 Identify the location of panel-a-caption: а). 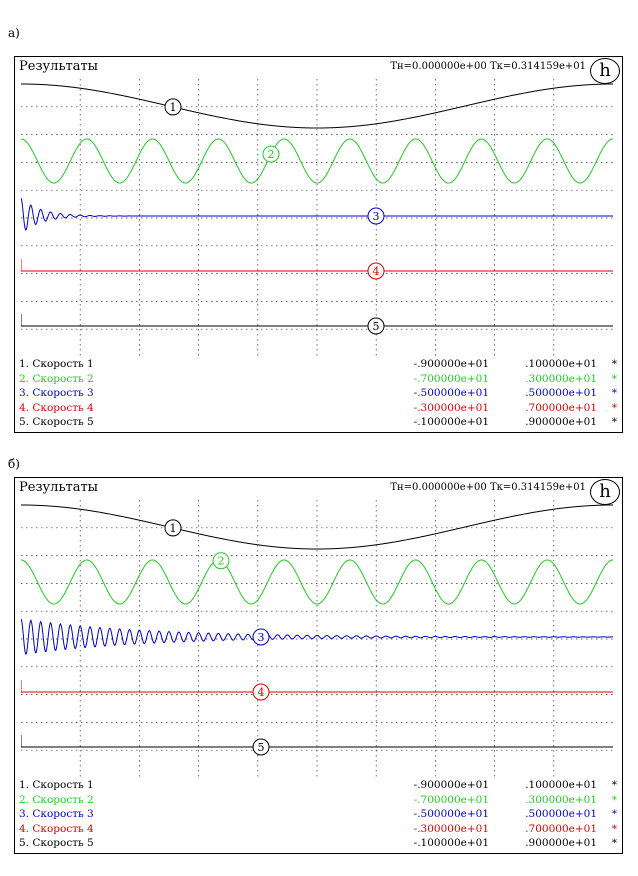
(14, 33).